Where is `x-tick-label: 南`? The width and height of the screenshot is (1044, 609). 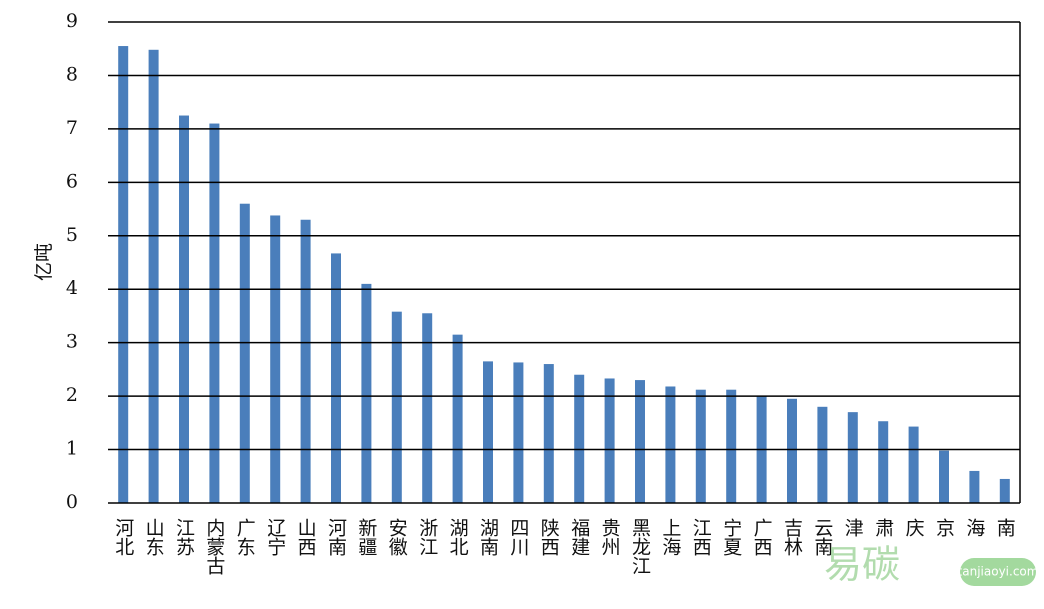 x-tick-label: 南 is located at coordinates (1005, 527).